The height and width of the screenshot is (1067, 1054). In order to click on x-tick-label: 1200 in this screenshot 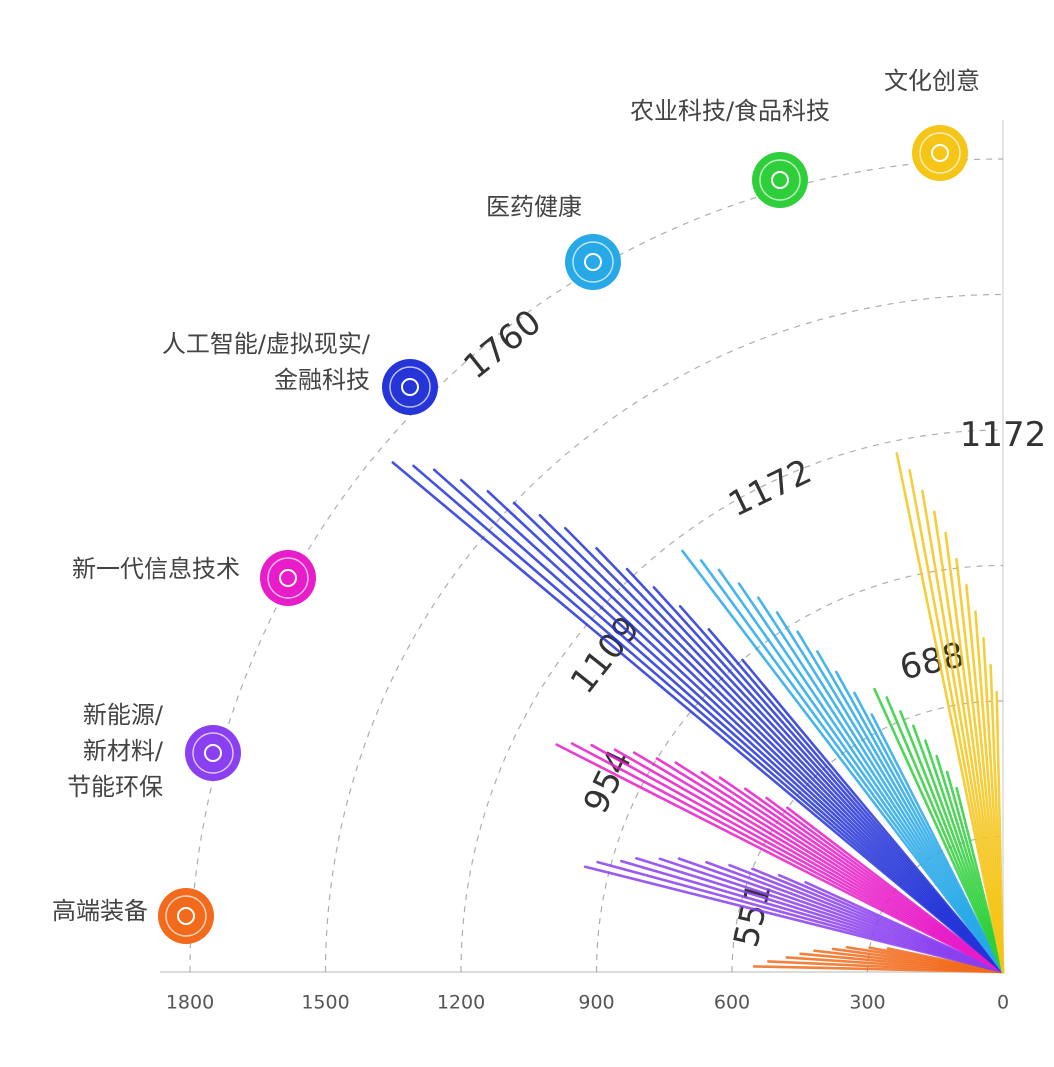, I will do `click(461, 1003)`.